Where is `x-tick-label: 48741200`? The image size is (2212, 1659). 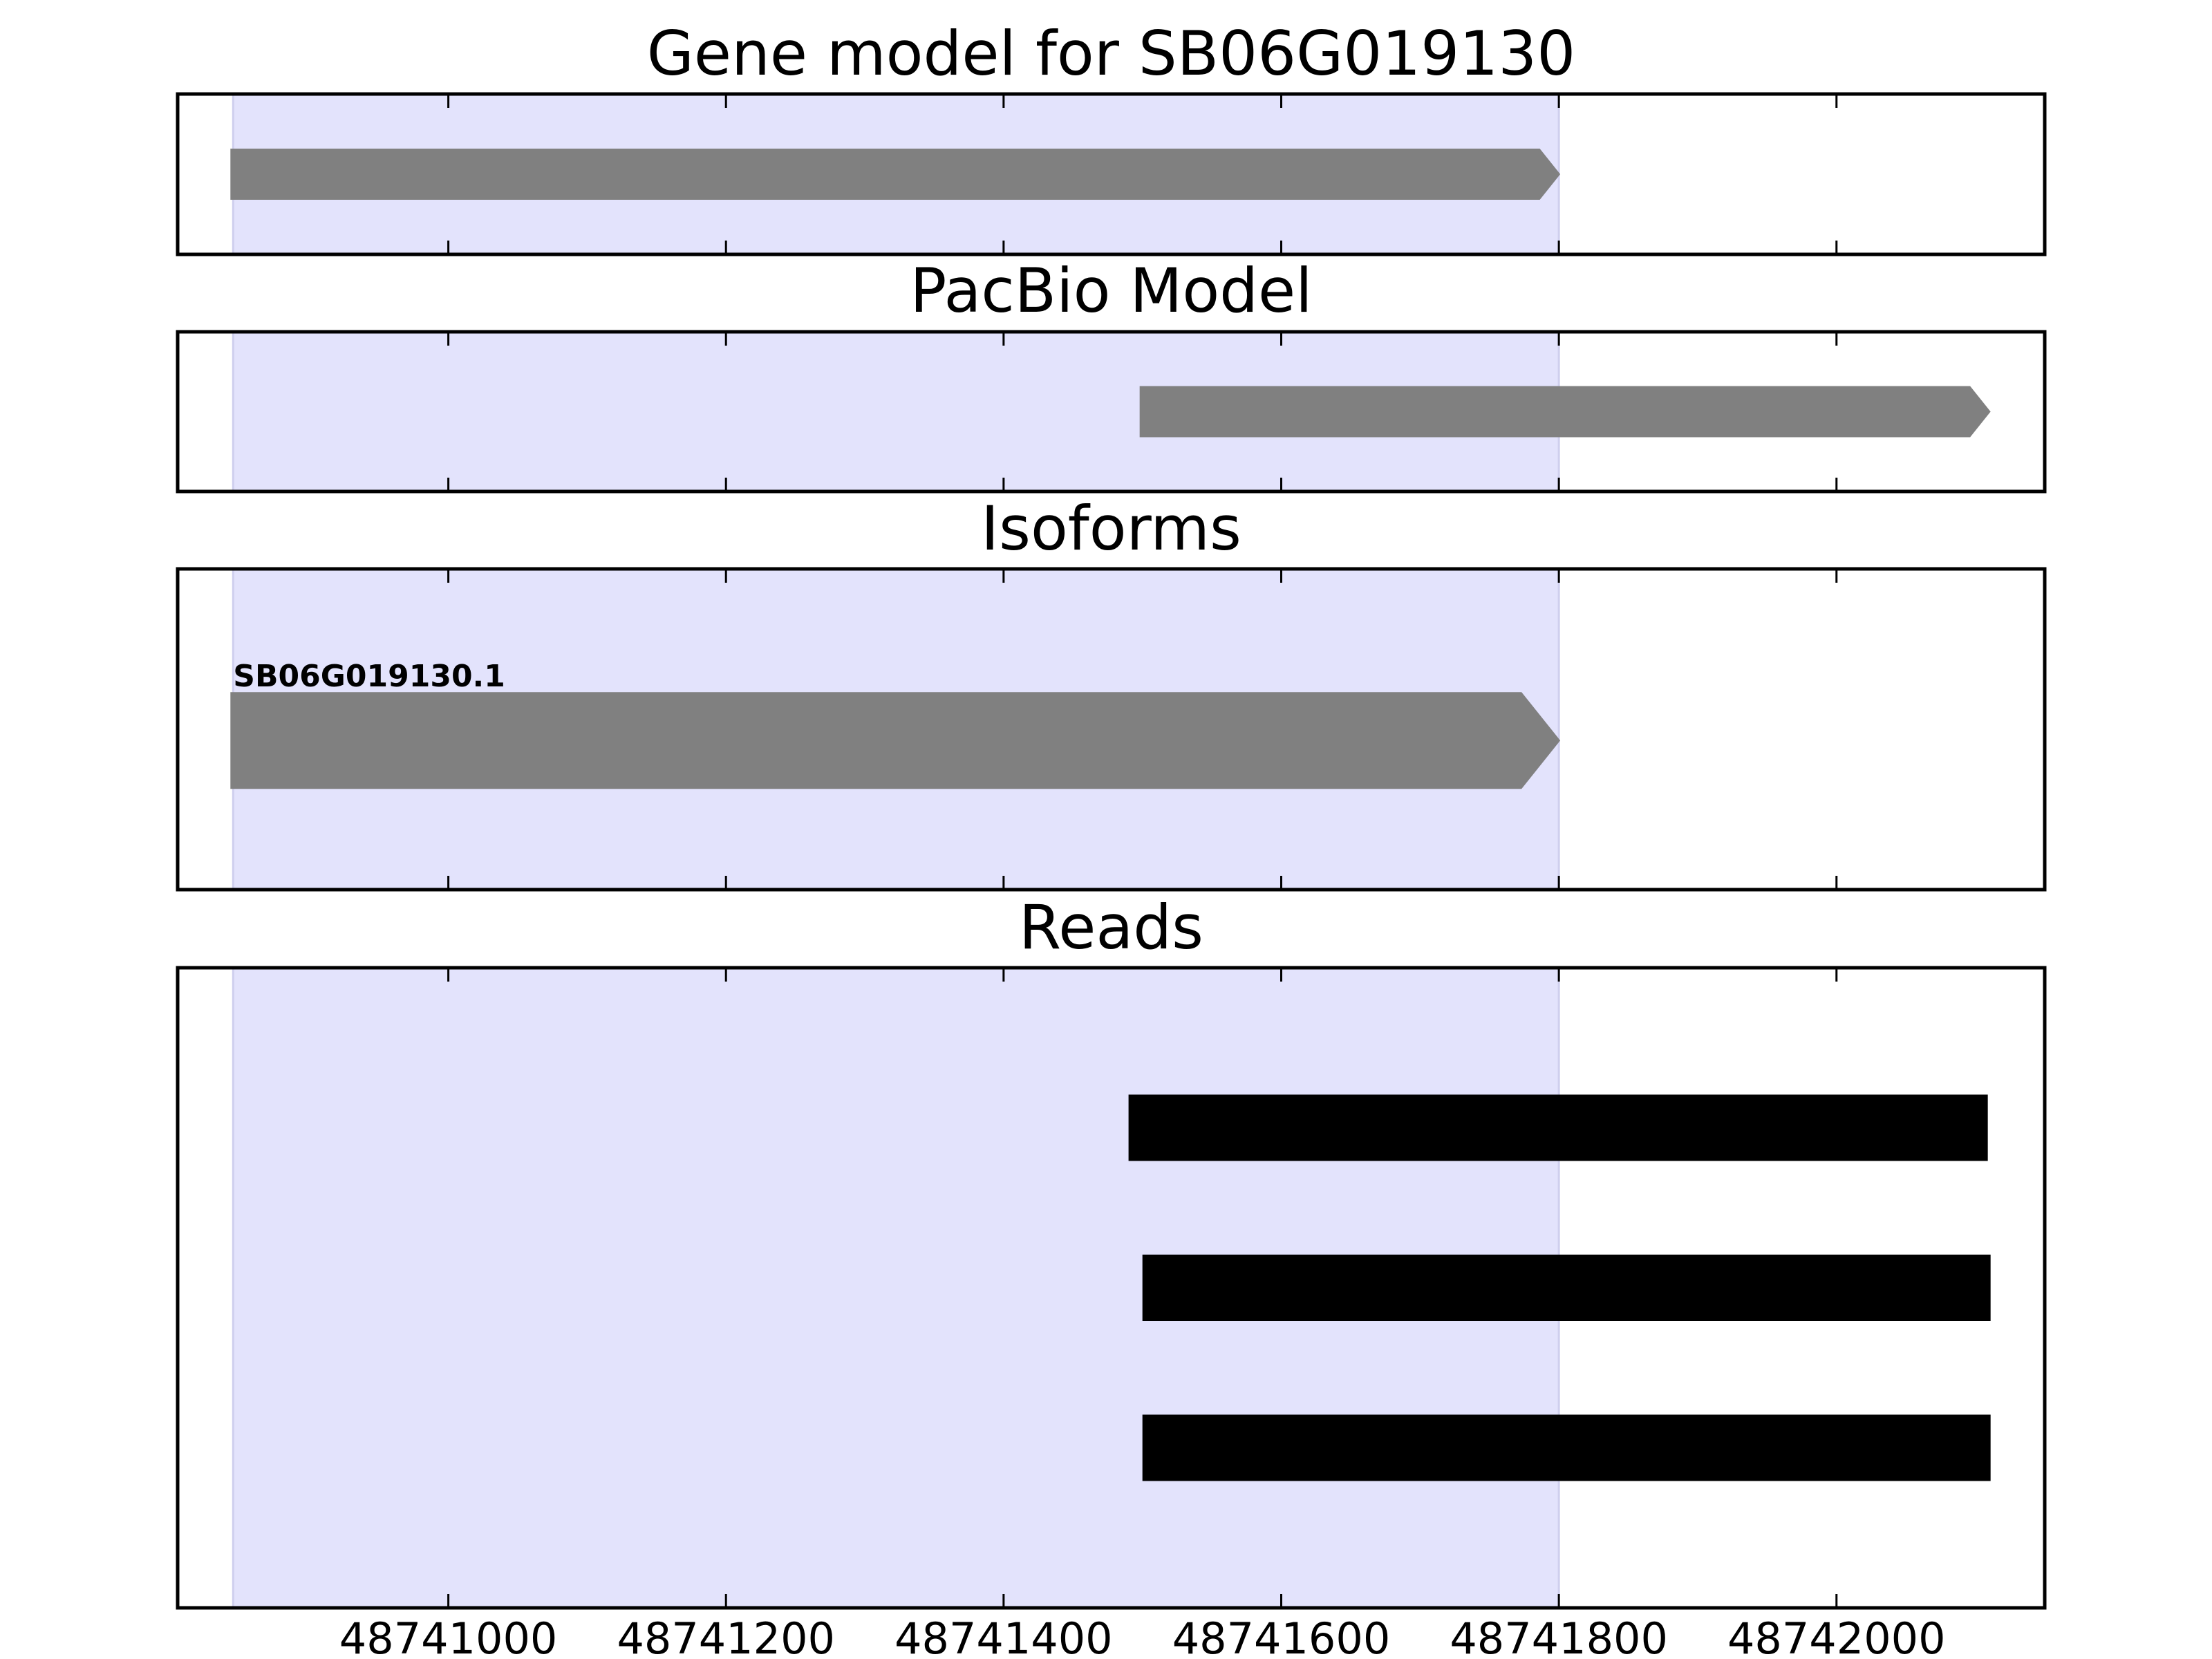
x-tick-label: 48741200 is located at coordinates (726, 1636).